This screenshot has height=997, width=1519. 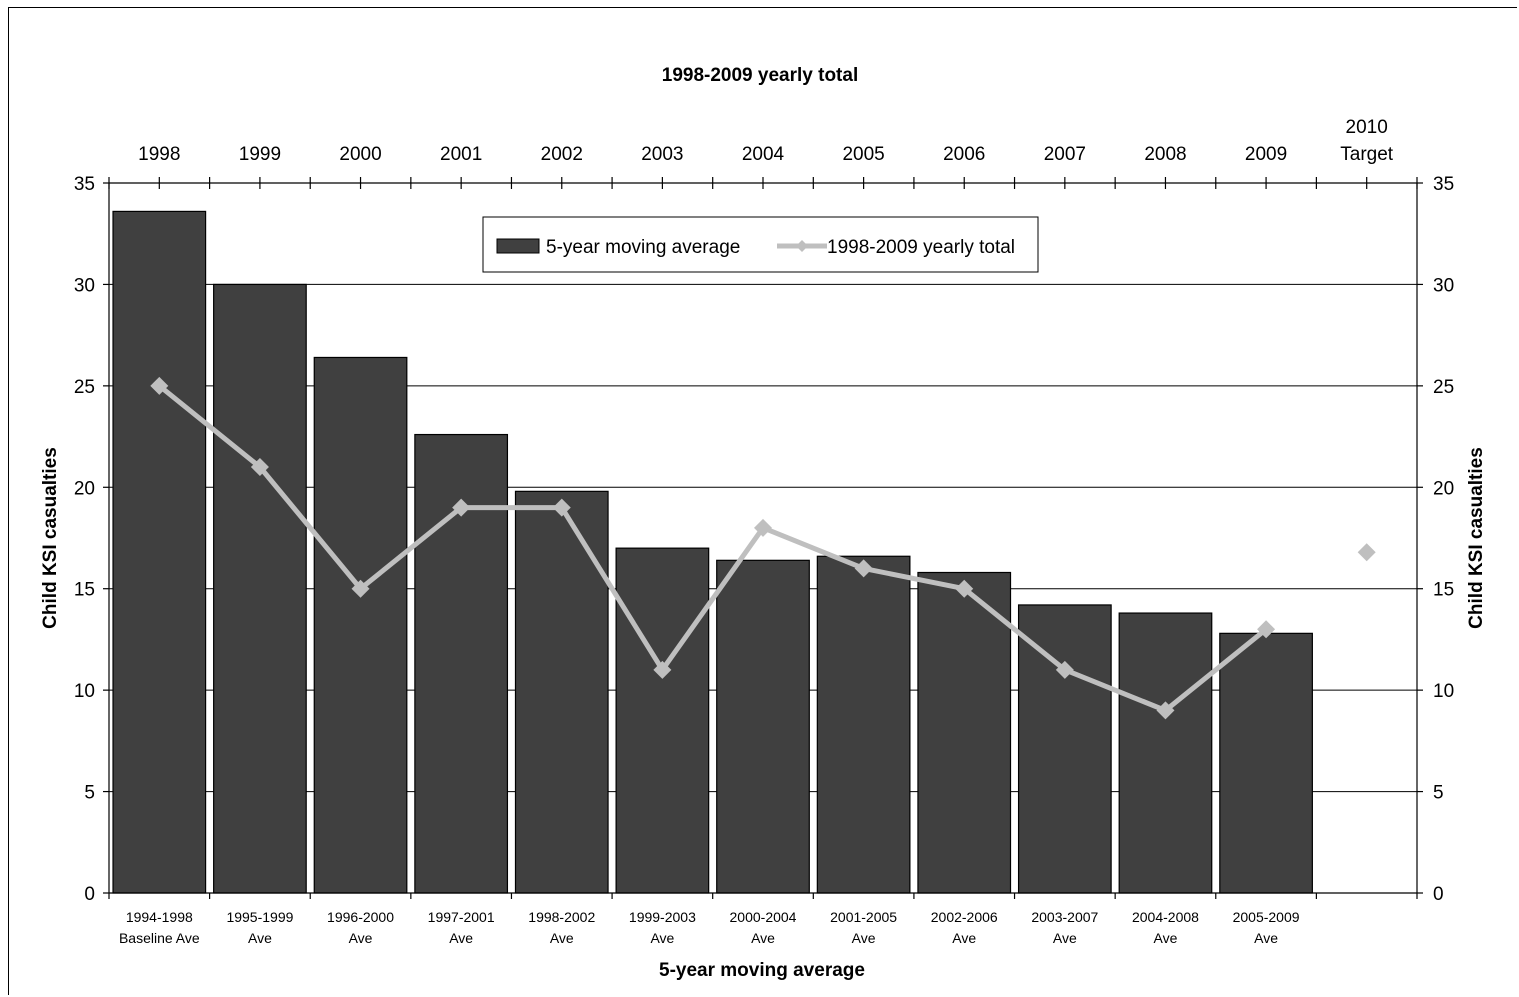 What do you see at coordinates (1476, 538) in the screenshot?
I see `y-axis-title-right: Child KSI casualties` at bounding box center [1476, 538].